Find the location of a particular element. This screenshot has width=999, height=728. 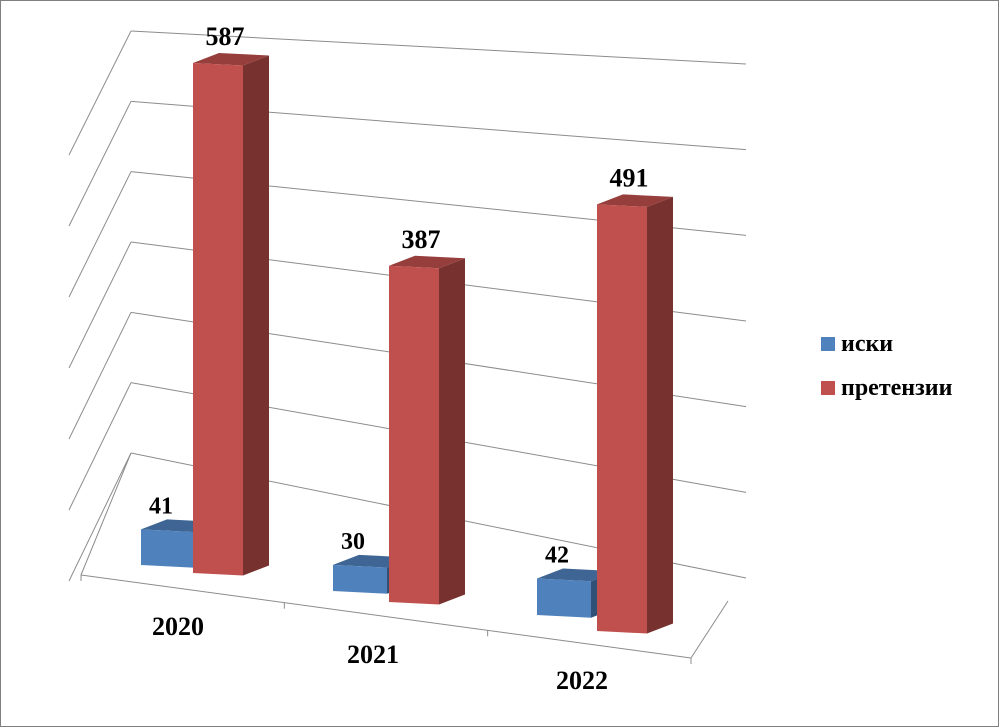

legend-label-iski: иски is located at coordinates (867, 344).